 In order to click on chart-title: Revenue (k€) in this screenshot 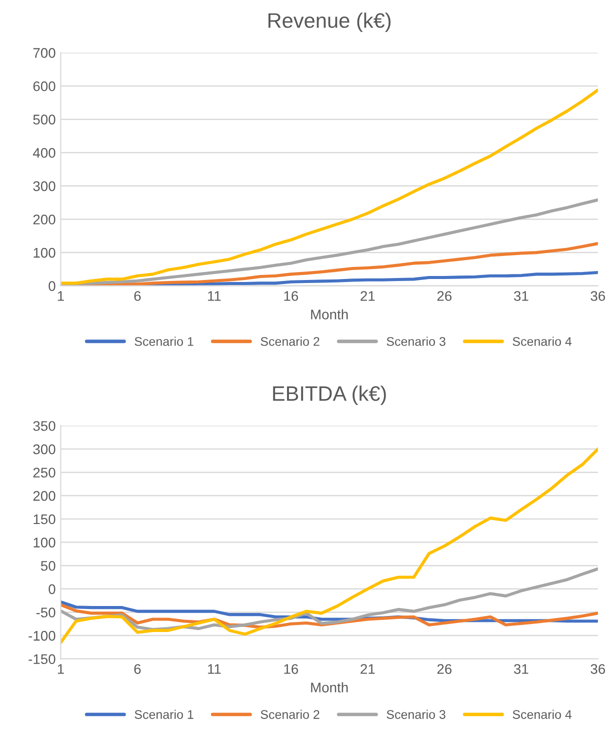, I will do `click(329, 22)`.